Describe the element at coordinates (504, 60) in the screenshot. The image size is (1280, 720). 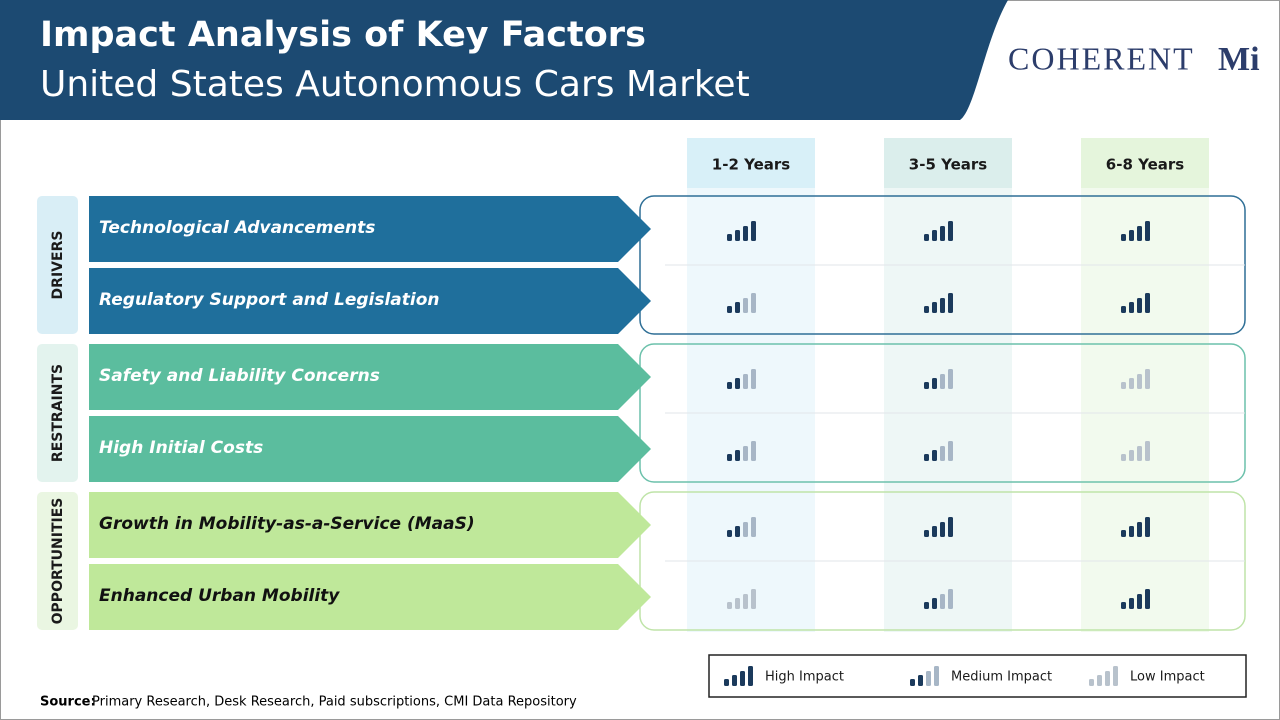
I see `header-band` at that location.